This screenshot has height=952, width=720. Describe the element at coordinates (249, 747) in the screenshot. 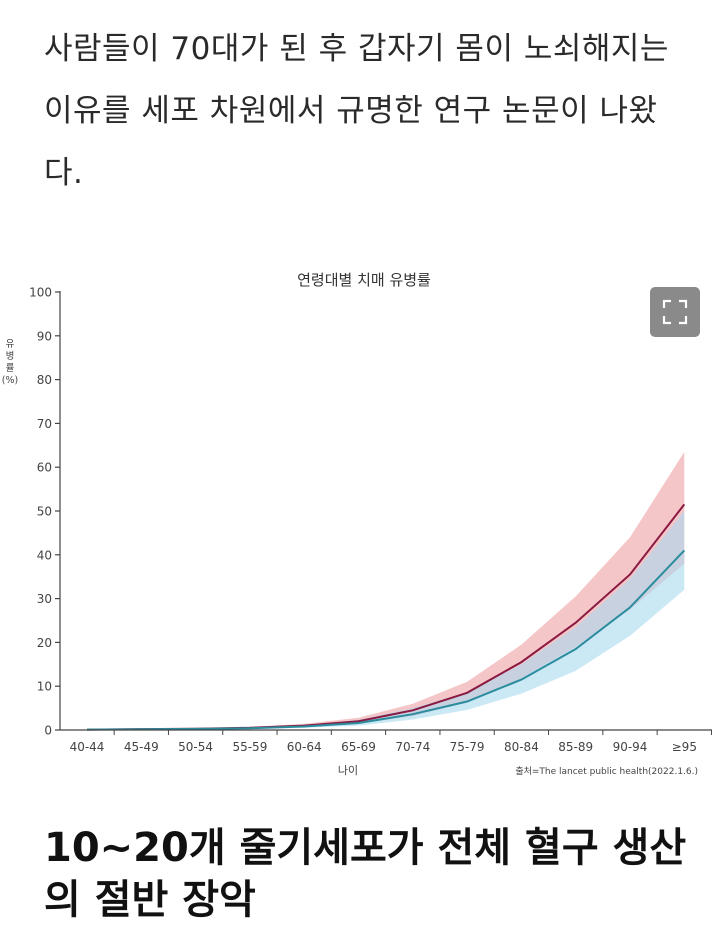

I see `x-tick-label: 55-59` at that location.